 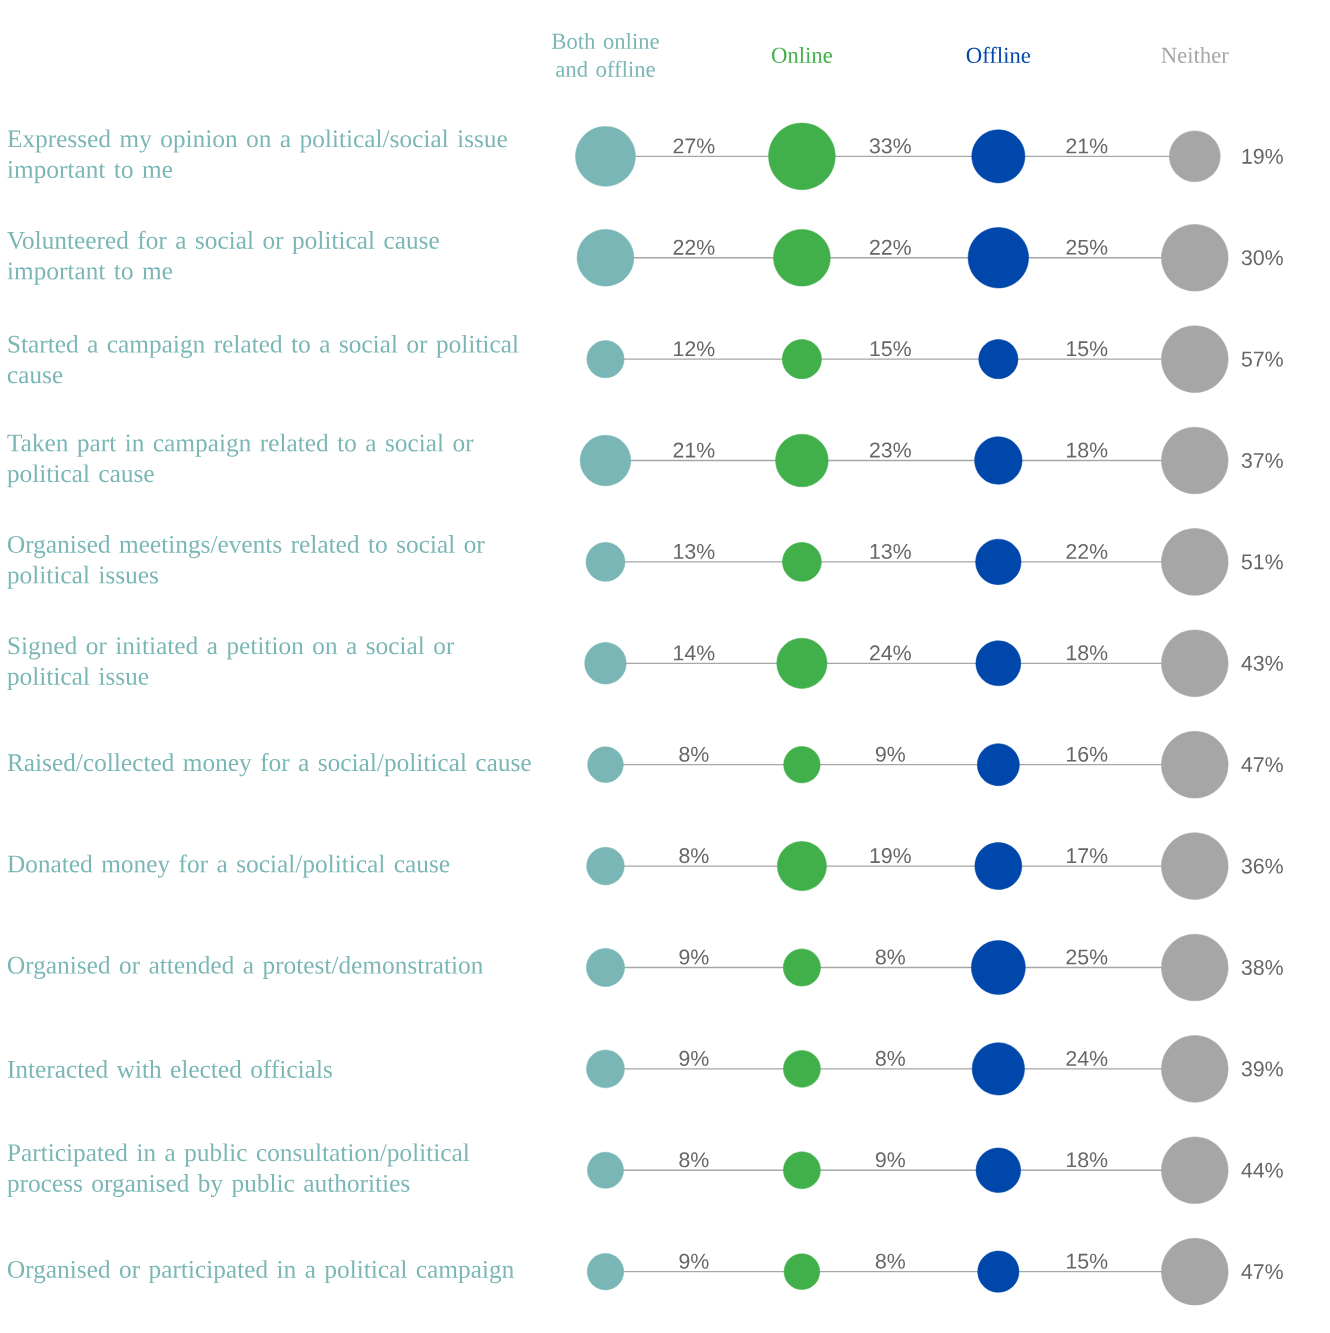 What do you see at coordinates (269, 765) in the screenshot?
I see `category-label: Raised/collected money for a social/political cause` at bounding box center [269, 765].